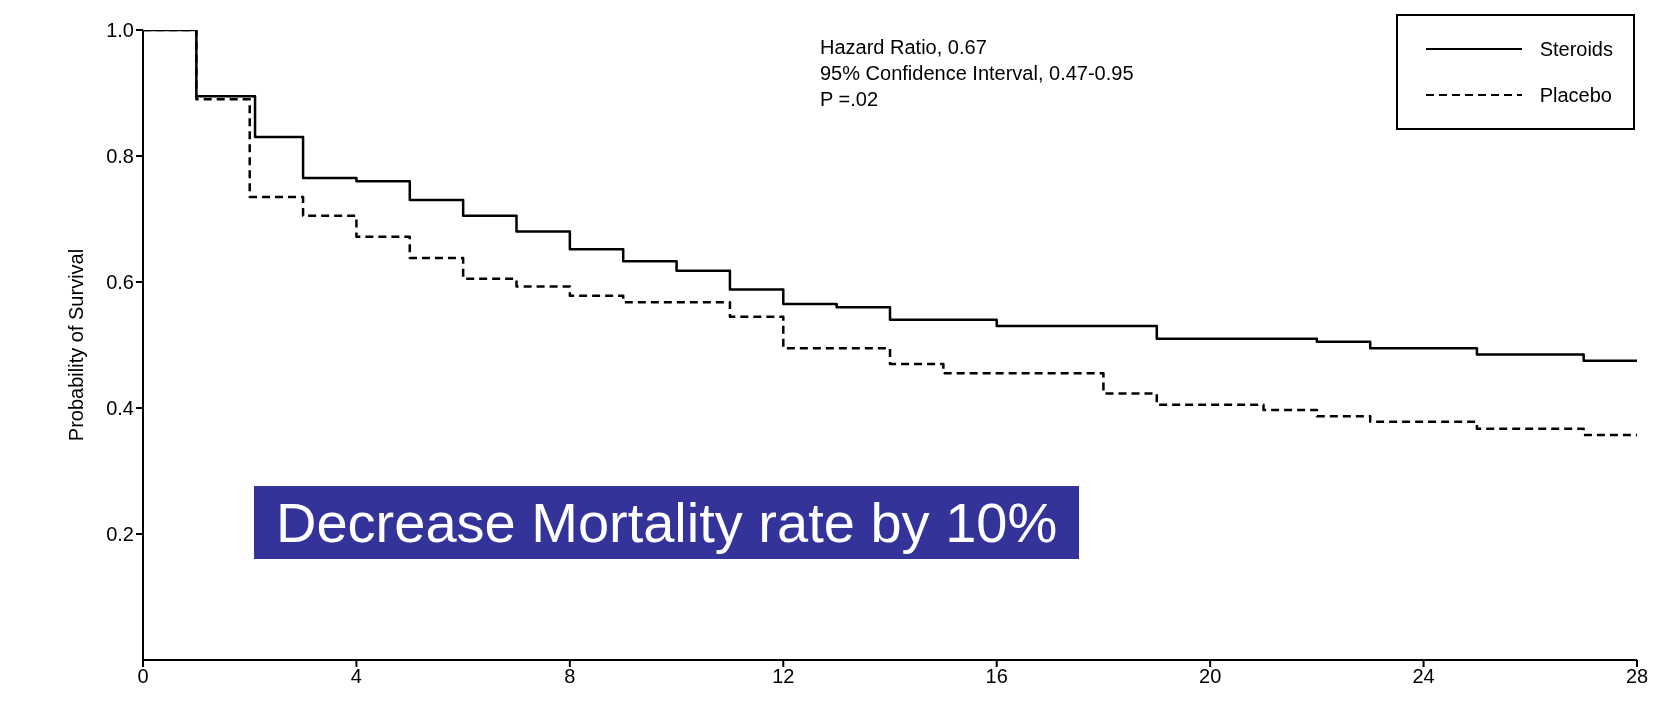  What do you see at coordinates (667, 522) in the screenshot?
I see `annotation: Decrease Mortality rate by 10%` at bounding box center [667, 522].